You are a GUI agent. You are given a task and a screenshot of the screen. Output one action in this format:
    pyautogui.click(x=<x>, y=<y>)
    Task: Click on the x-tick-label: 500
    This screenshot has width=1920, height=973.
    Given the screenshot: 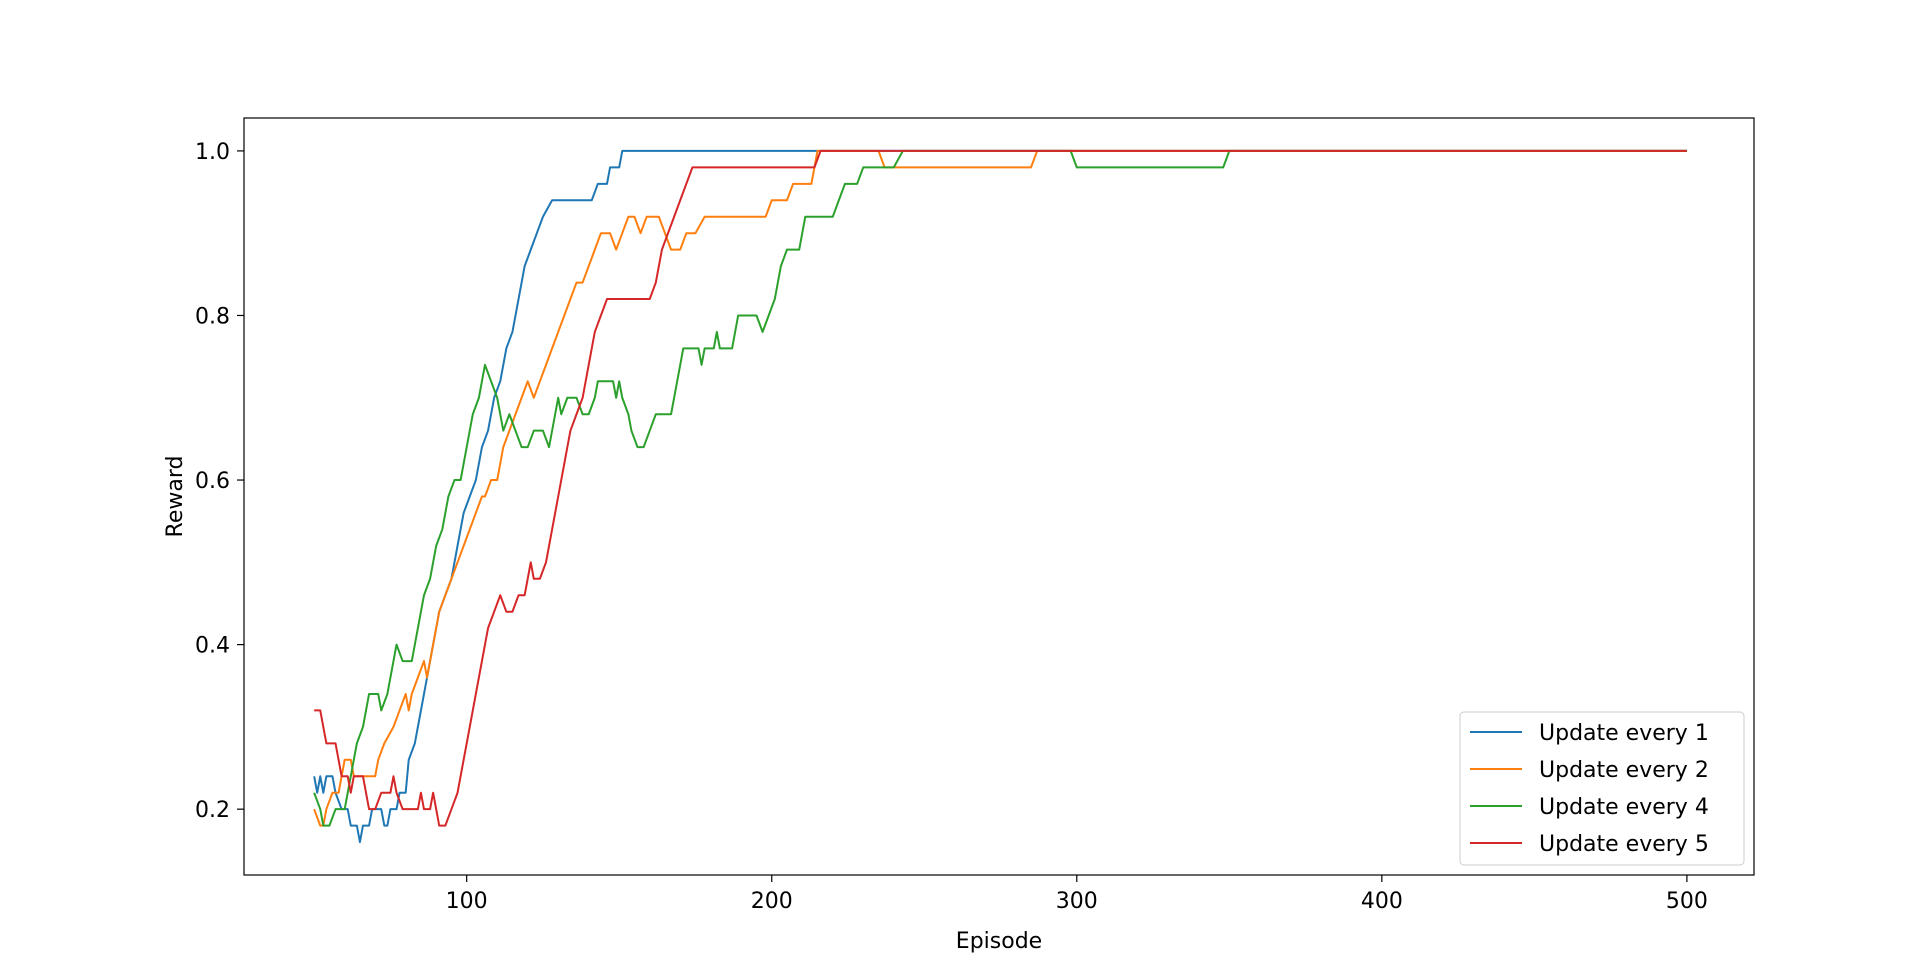 What is the action you would take?
    pyautogui.click(x=1687, y=901)
    